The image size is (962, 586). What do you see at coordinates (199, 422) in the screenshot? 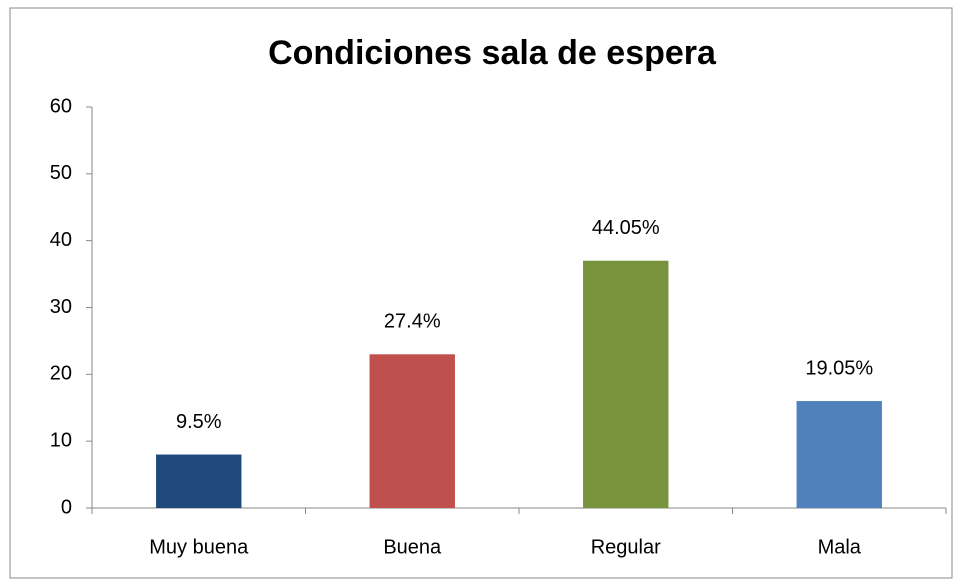
I see `data-label: 9.5%` at bounding box center [199, 422].